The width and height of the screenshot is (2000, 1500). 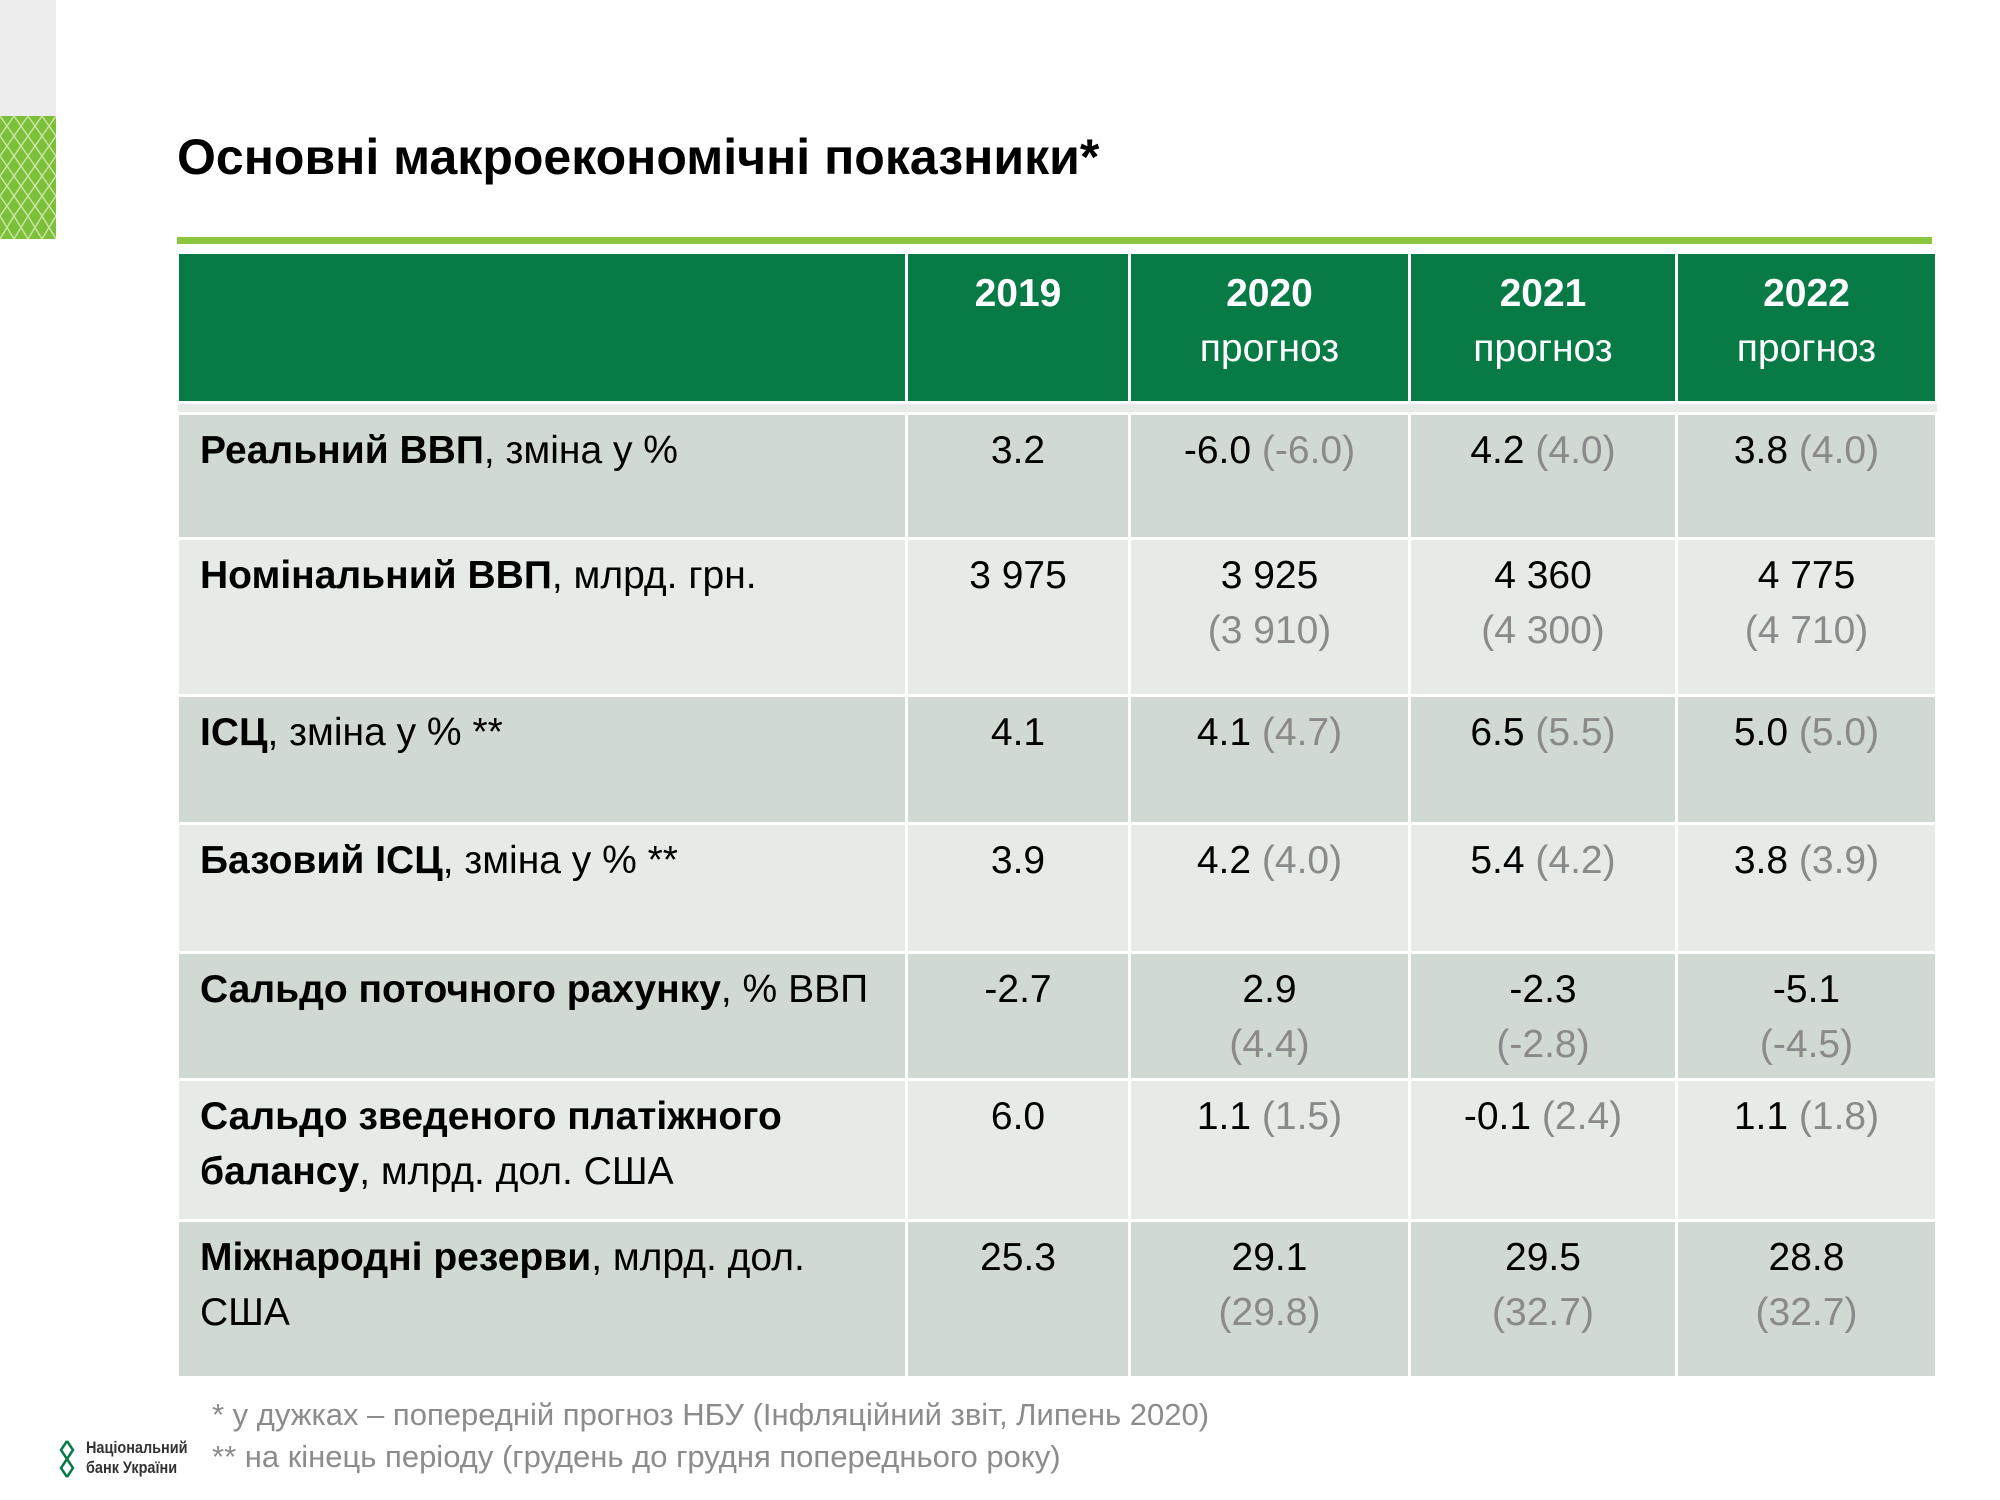 What do you see at coordinates (1806, 1150) in the screenshot?
I see `value-cell: 1.1 (1.8)` at bounding box center [1806, 1150].